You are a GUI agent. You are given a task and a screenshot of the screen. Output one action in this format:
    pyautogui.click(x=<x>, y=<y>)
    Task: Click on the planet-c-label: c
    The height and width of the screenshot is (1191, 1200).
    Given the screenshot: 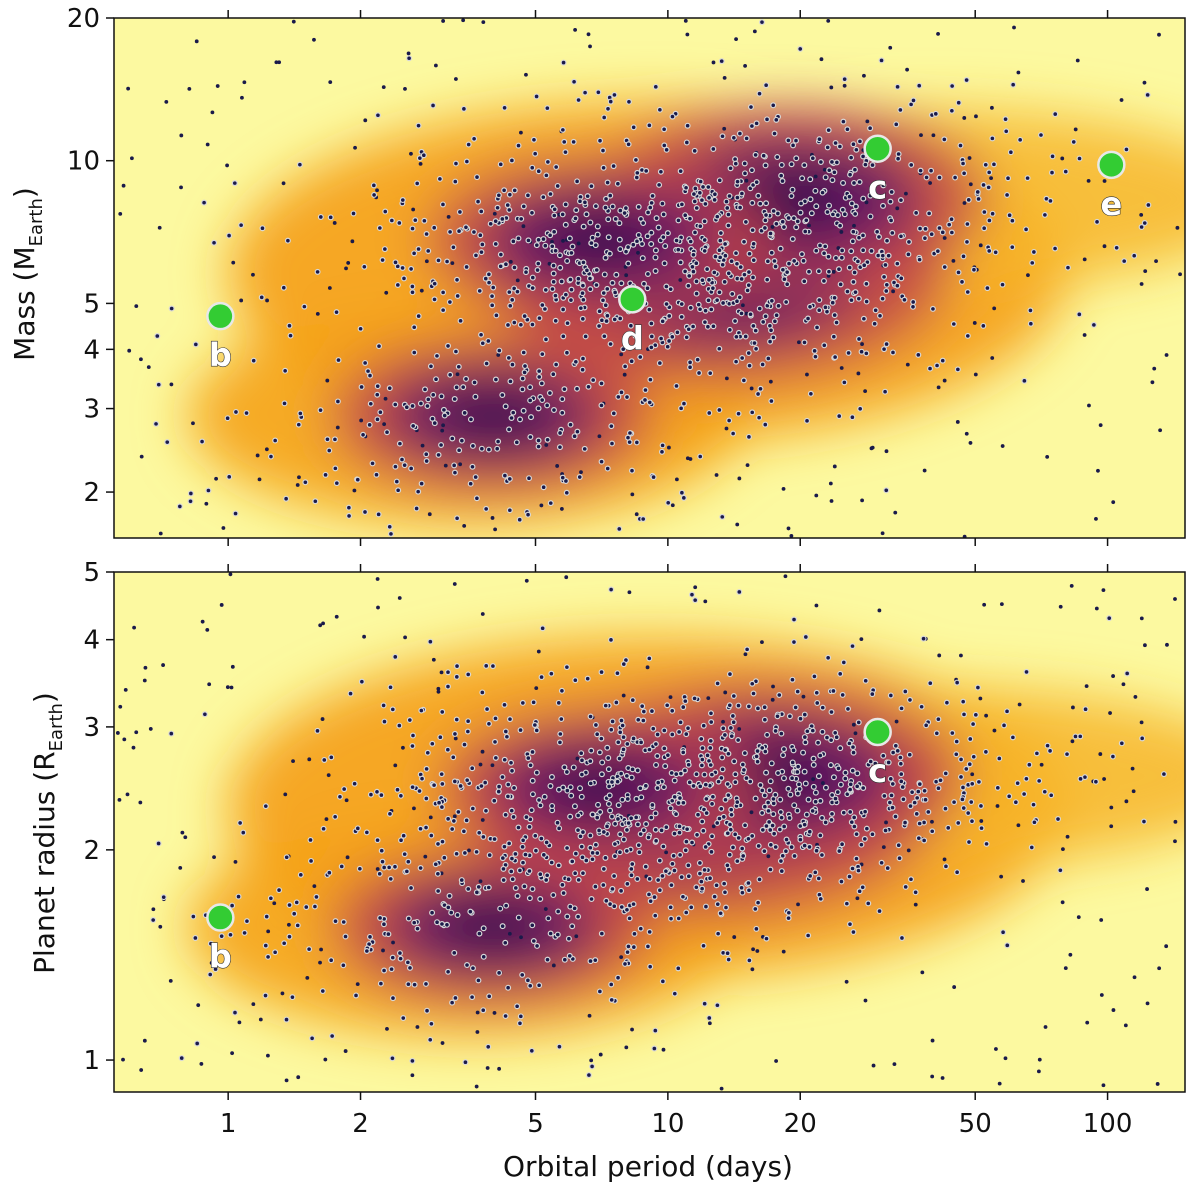 What is the action you would take?
    pyautogui.click(x=877, y=188)
    